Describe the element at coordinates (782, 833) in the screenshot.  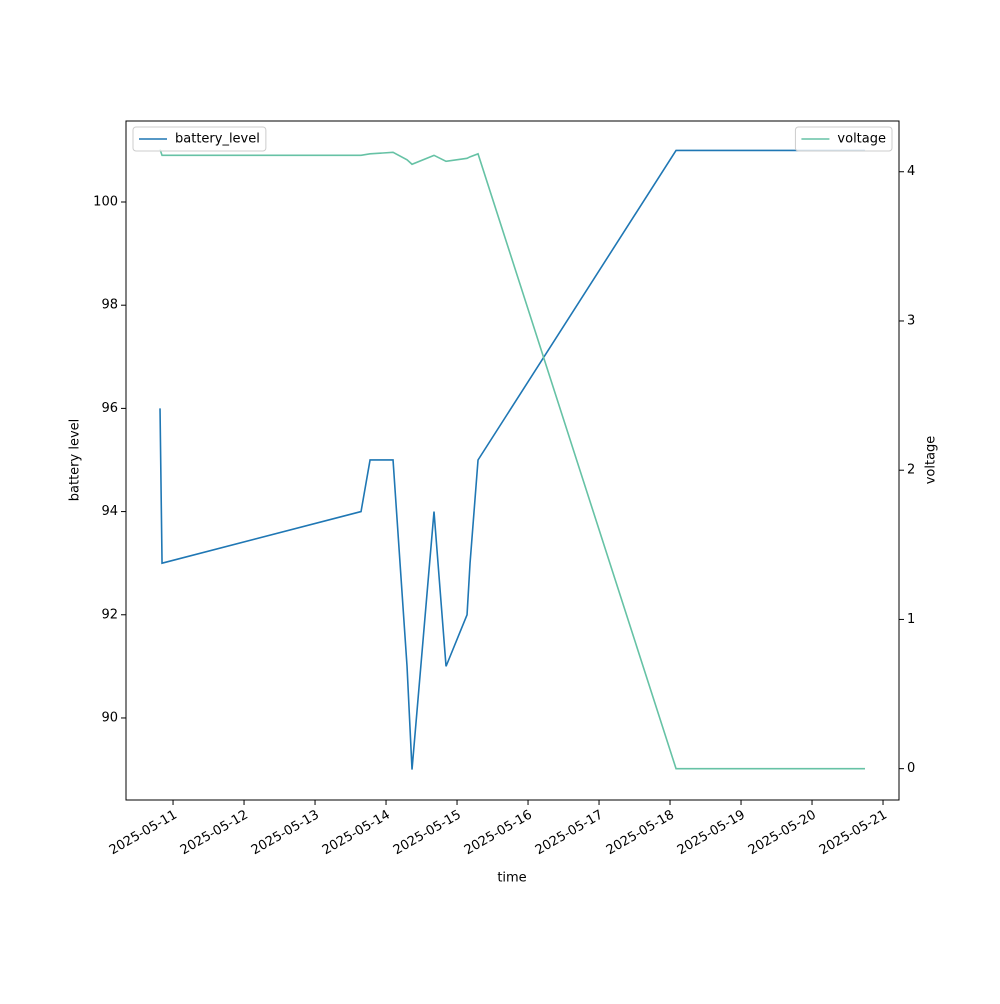
I see `x-tick-label: 2025-05-20` at that location.